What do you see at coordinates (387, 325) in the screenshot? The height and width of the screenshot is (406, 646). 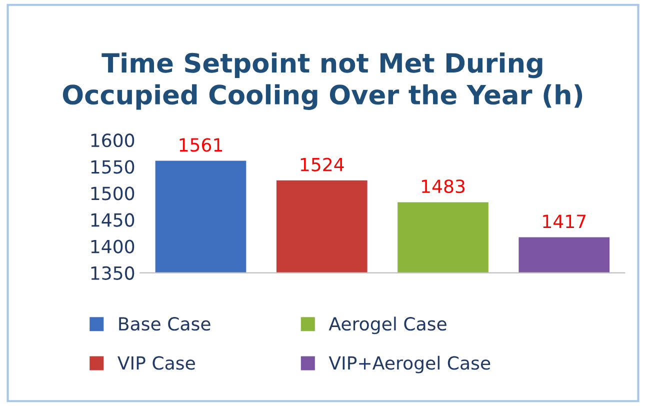 I see `legend-label: Aerogel Case` at bounding box center [387, 325].